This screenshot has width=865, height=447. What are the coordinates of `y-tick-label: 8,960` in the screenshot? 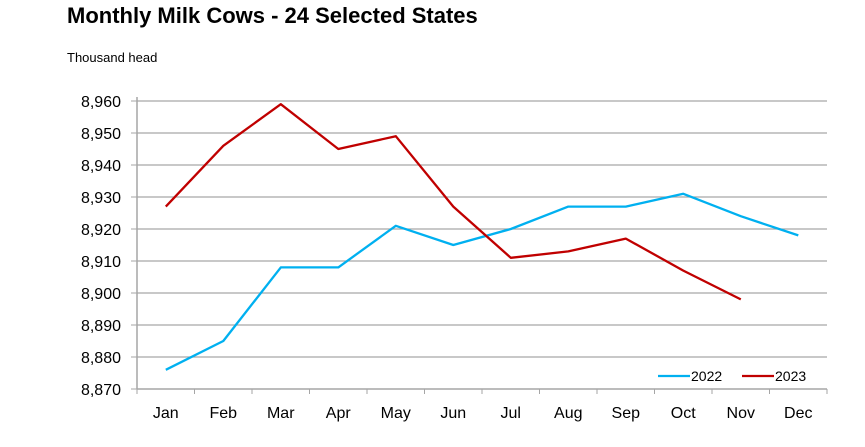 It's located at (101, 102).